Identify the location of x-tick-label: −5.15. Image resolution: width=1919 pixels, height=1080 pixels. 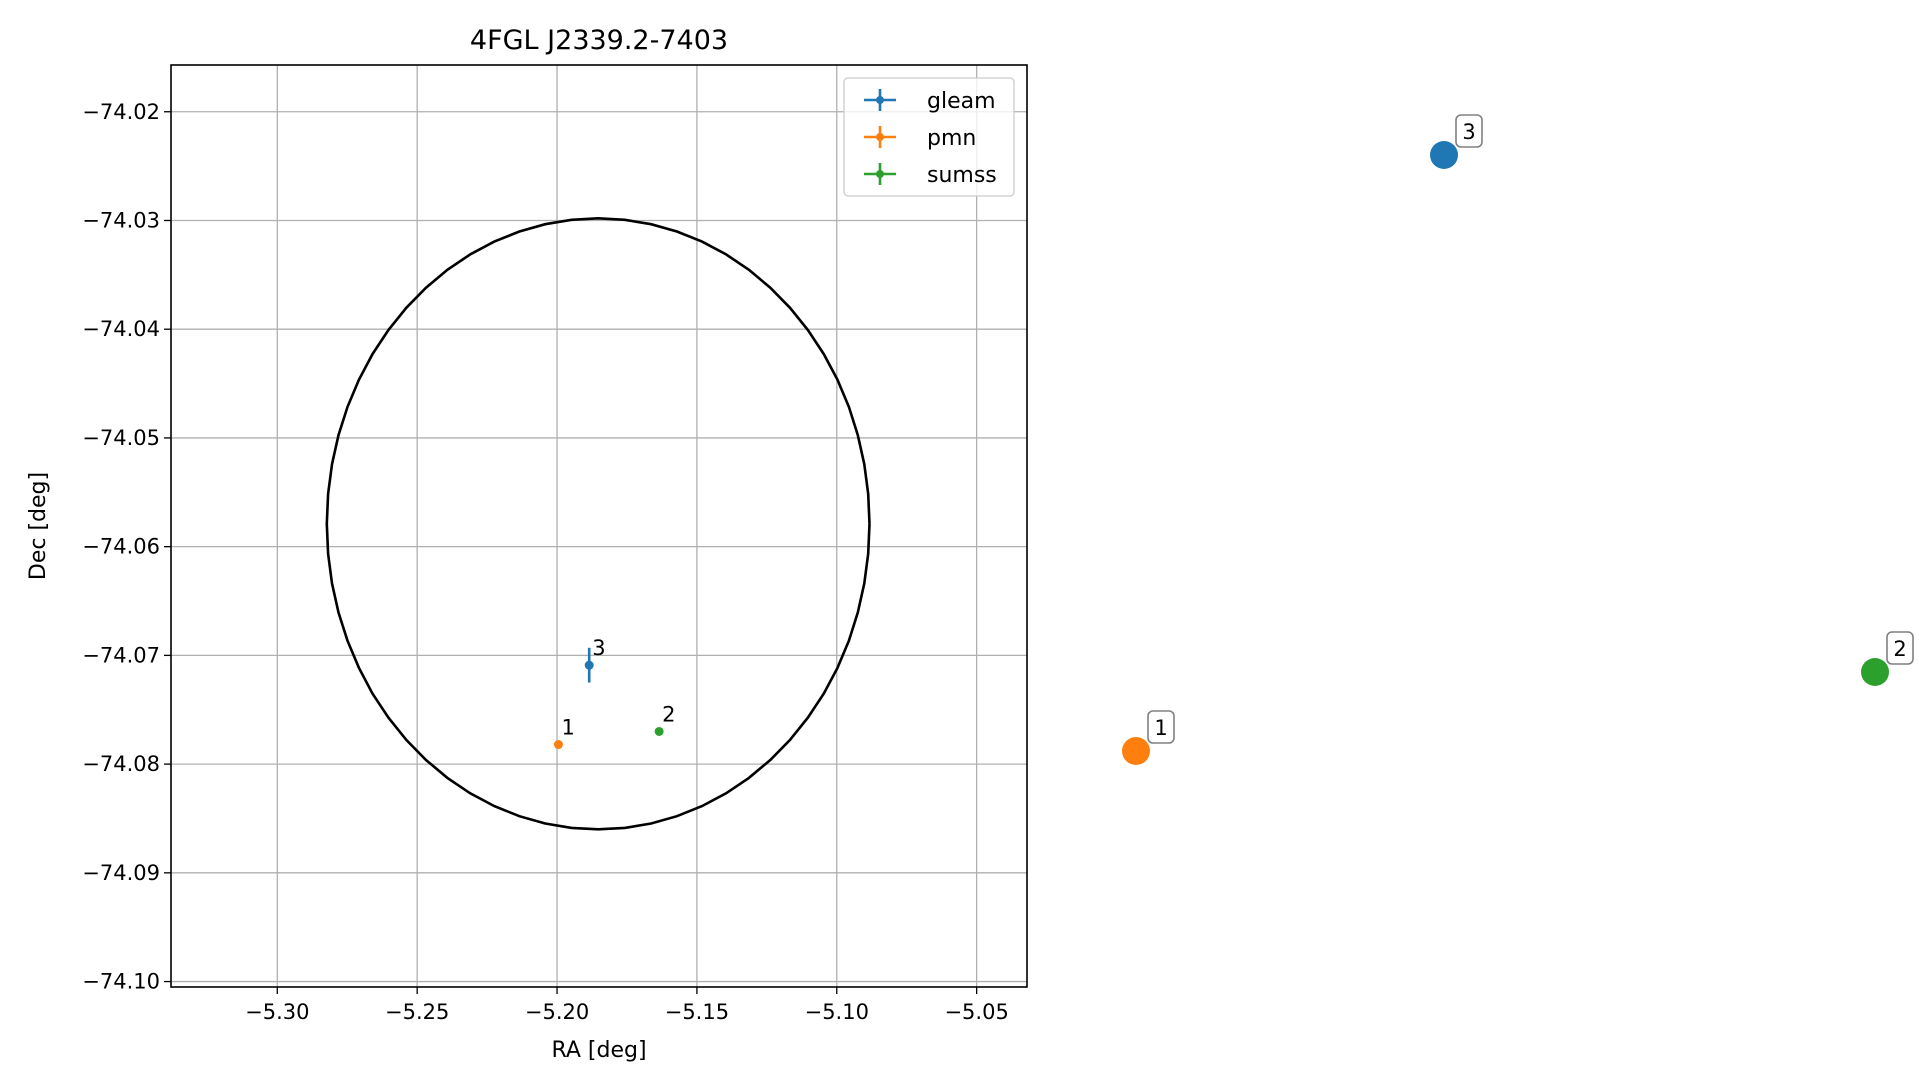
(697, 1012).